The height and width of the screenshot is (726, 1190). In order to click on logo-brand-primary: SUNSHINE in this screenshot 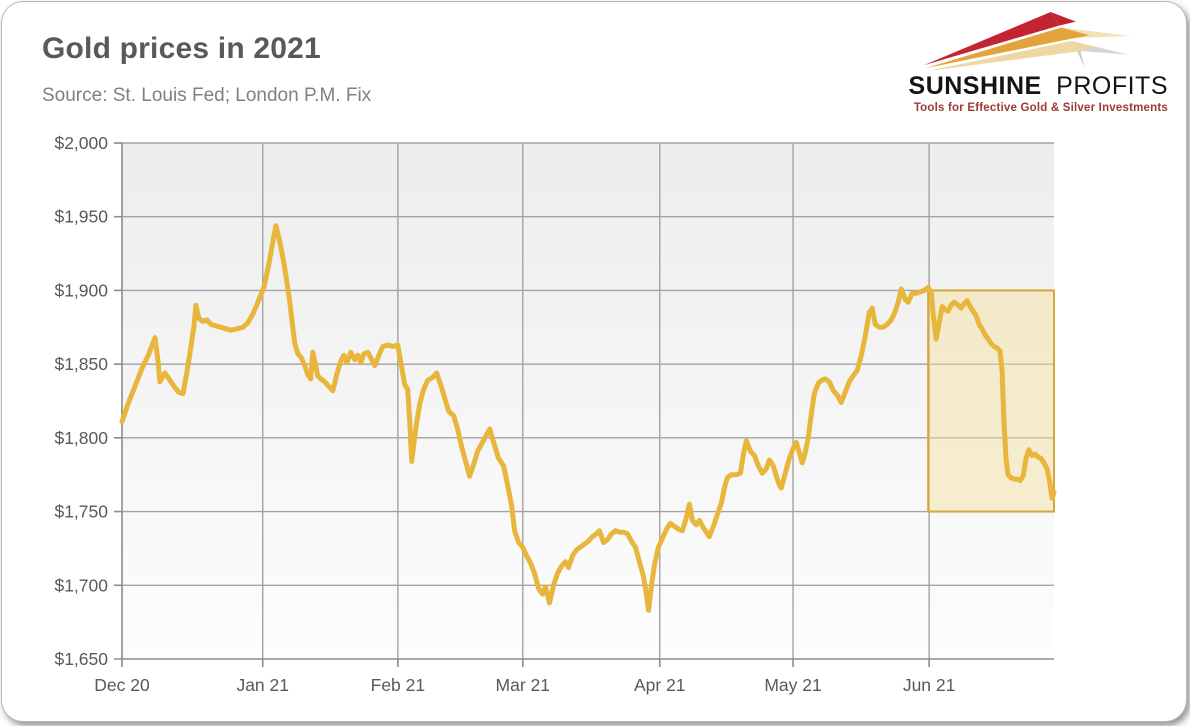, I will do `click(975, 86)`.